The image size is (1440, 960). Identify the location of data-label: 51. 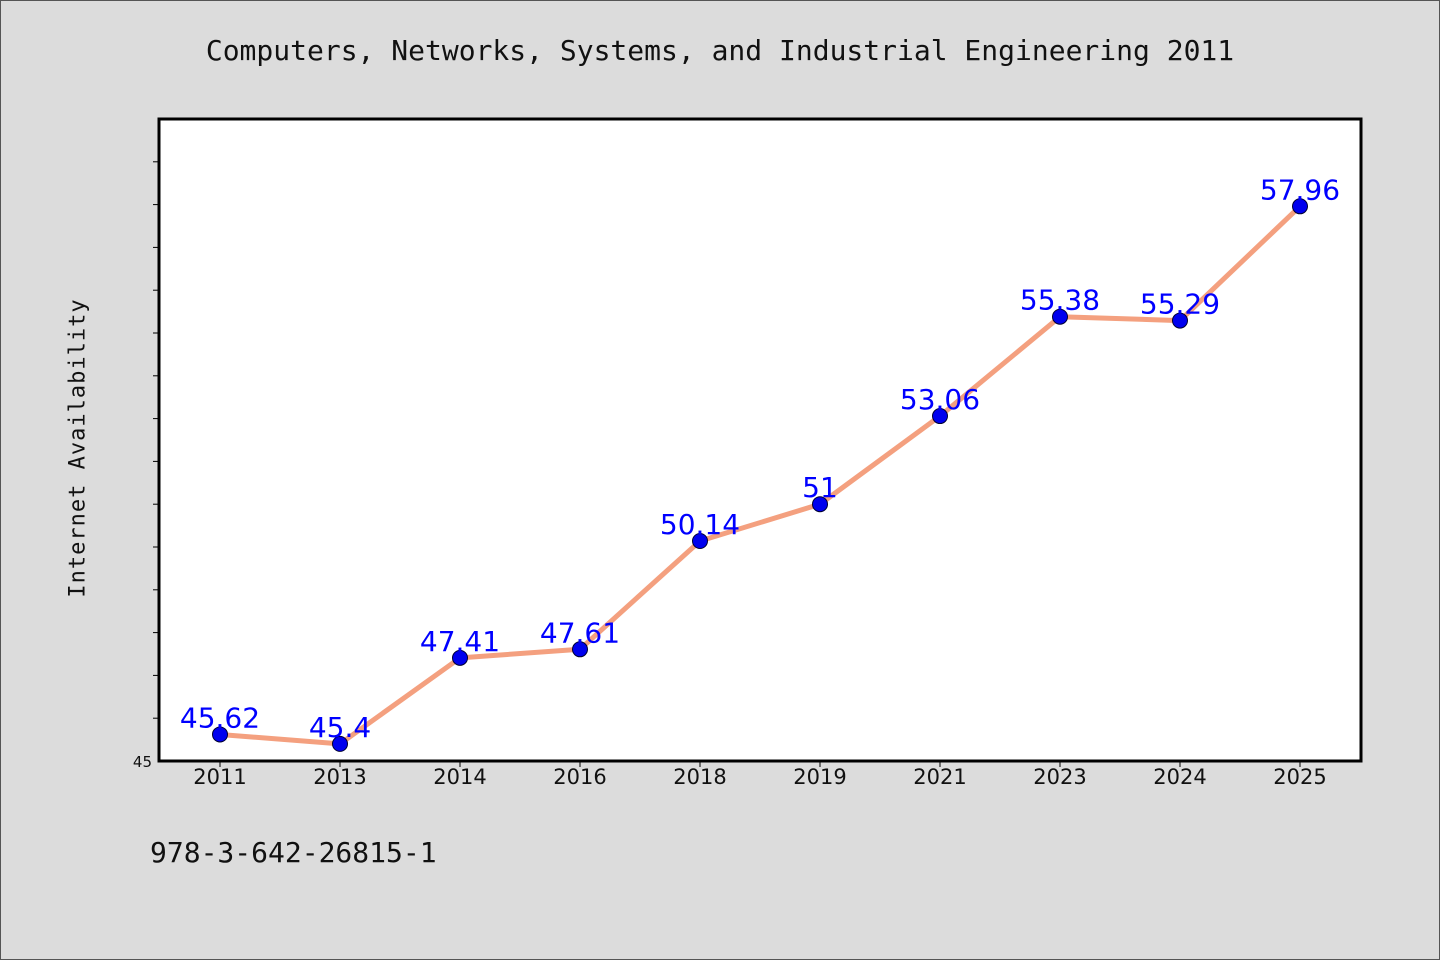
(820, 487).